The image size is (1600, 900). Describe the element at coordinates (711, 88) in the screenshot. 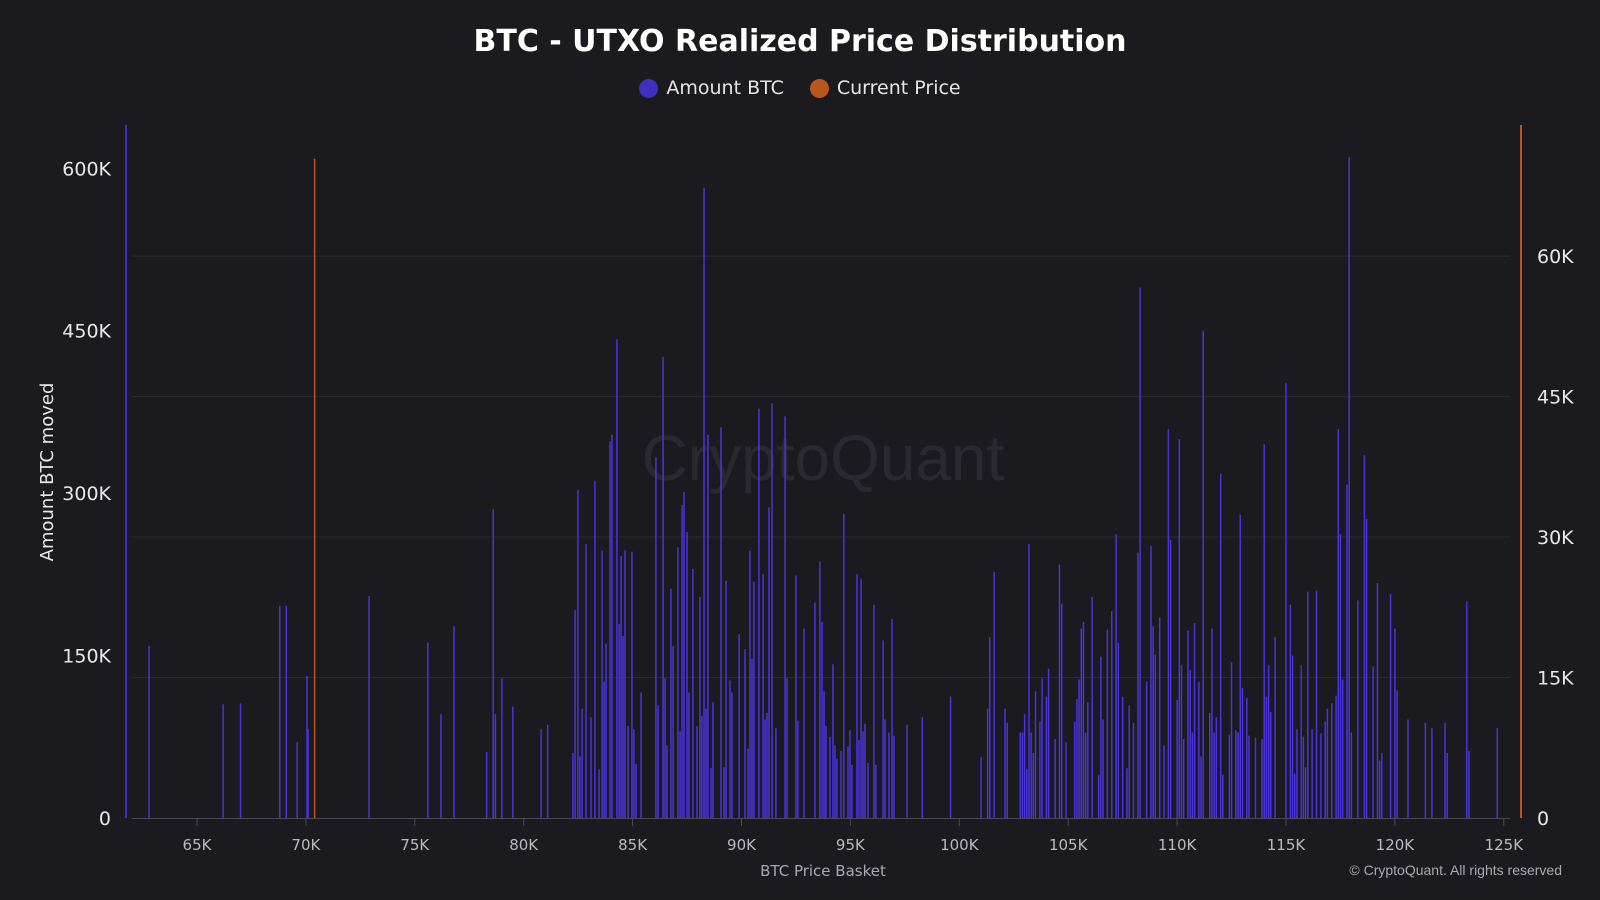

I see `legend-item-amount-btc: Amount BTC` at that location.